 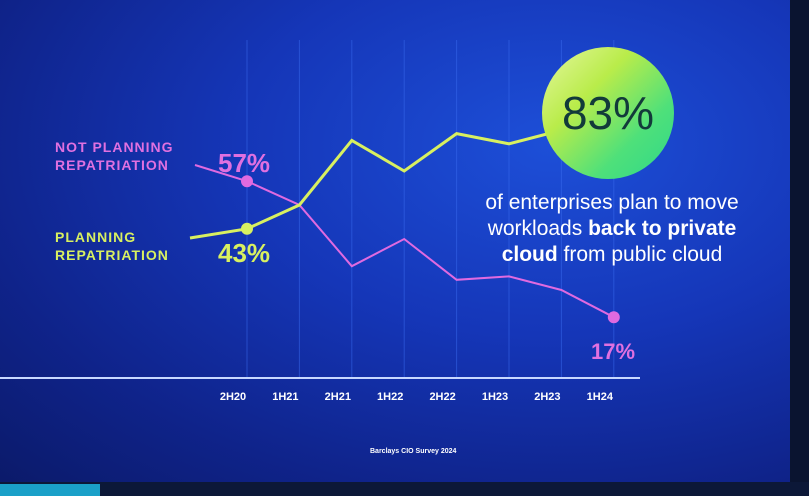 I want to click on x-tick-label: 2H23, so click(x=547, y=397).